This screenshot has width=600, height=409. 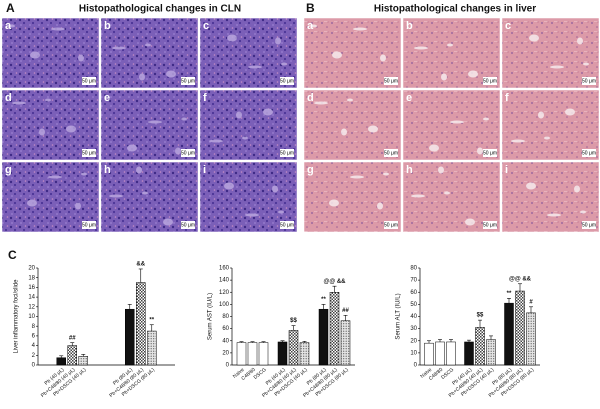 I want to click on y-tick-label: 20, so click(x=31, y=269).